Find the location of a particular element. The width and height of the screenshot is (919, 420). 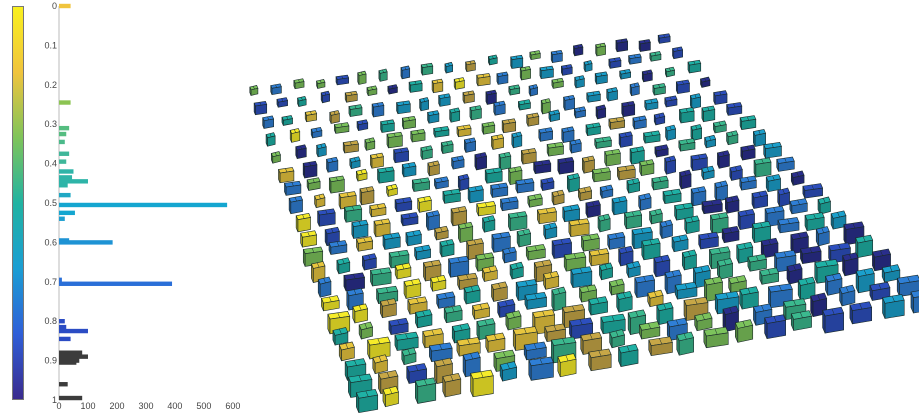

histogram-y-ticks: 0 0.1 0.2 0.3 0.4 0.5 0.6 0.7 0.8 0.9 1 is located at coordinates (50, 203).